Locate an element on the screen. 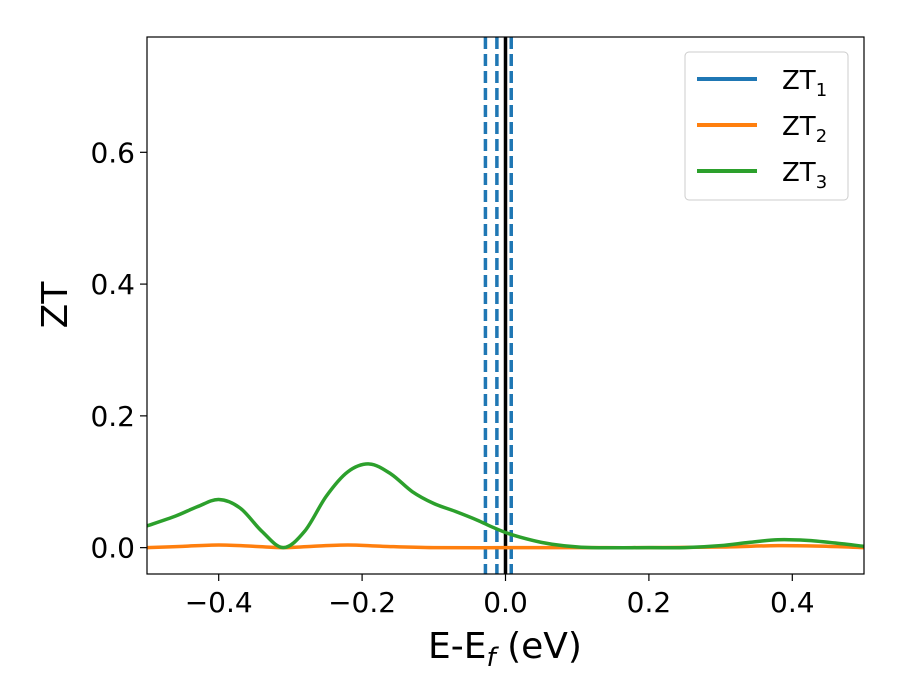 This screenshot has height=700, width=900. legend-label-2: ZT2 is located at coordinates (804, 129).